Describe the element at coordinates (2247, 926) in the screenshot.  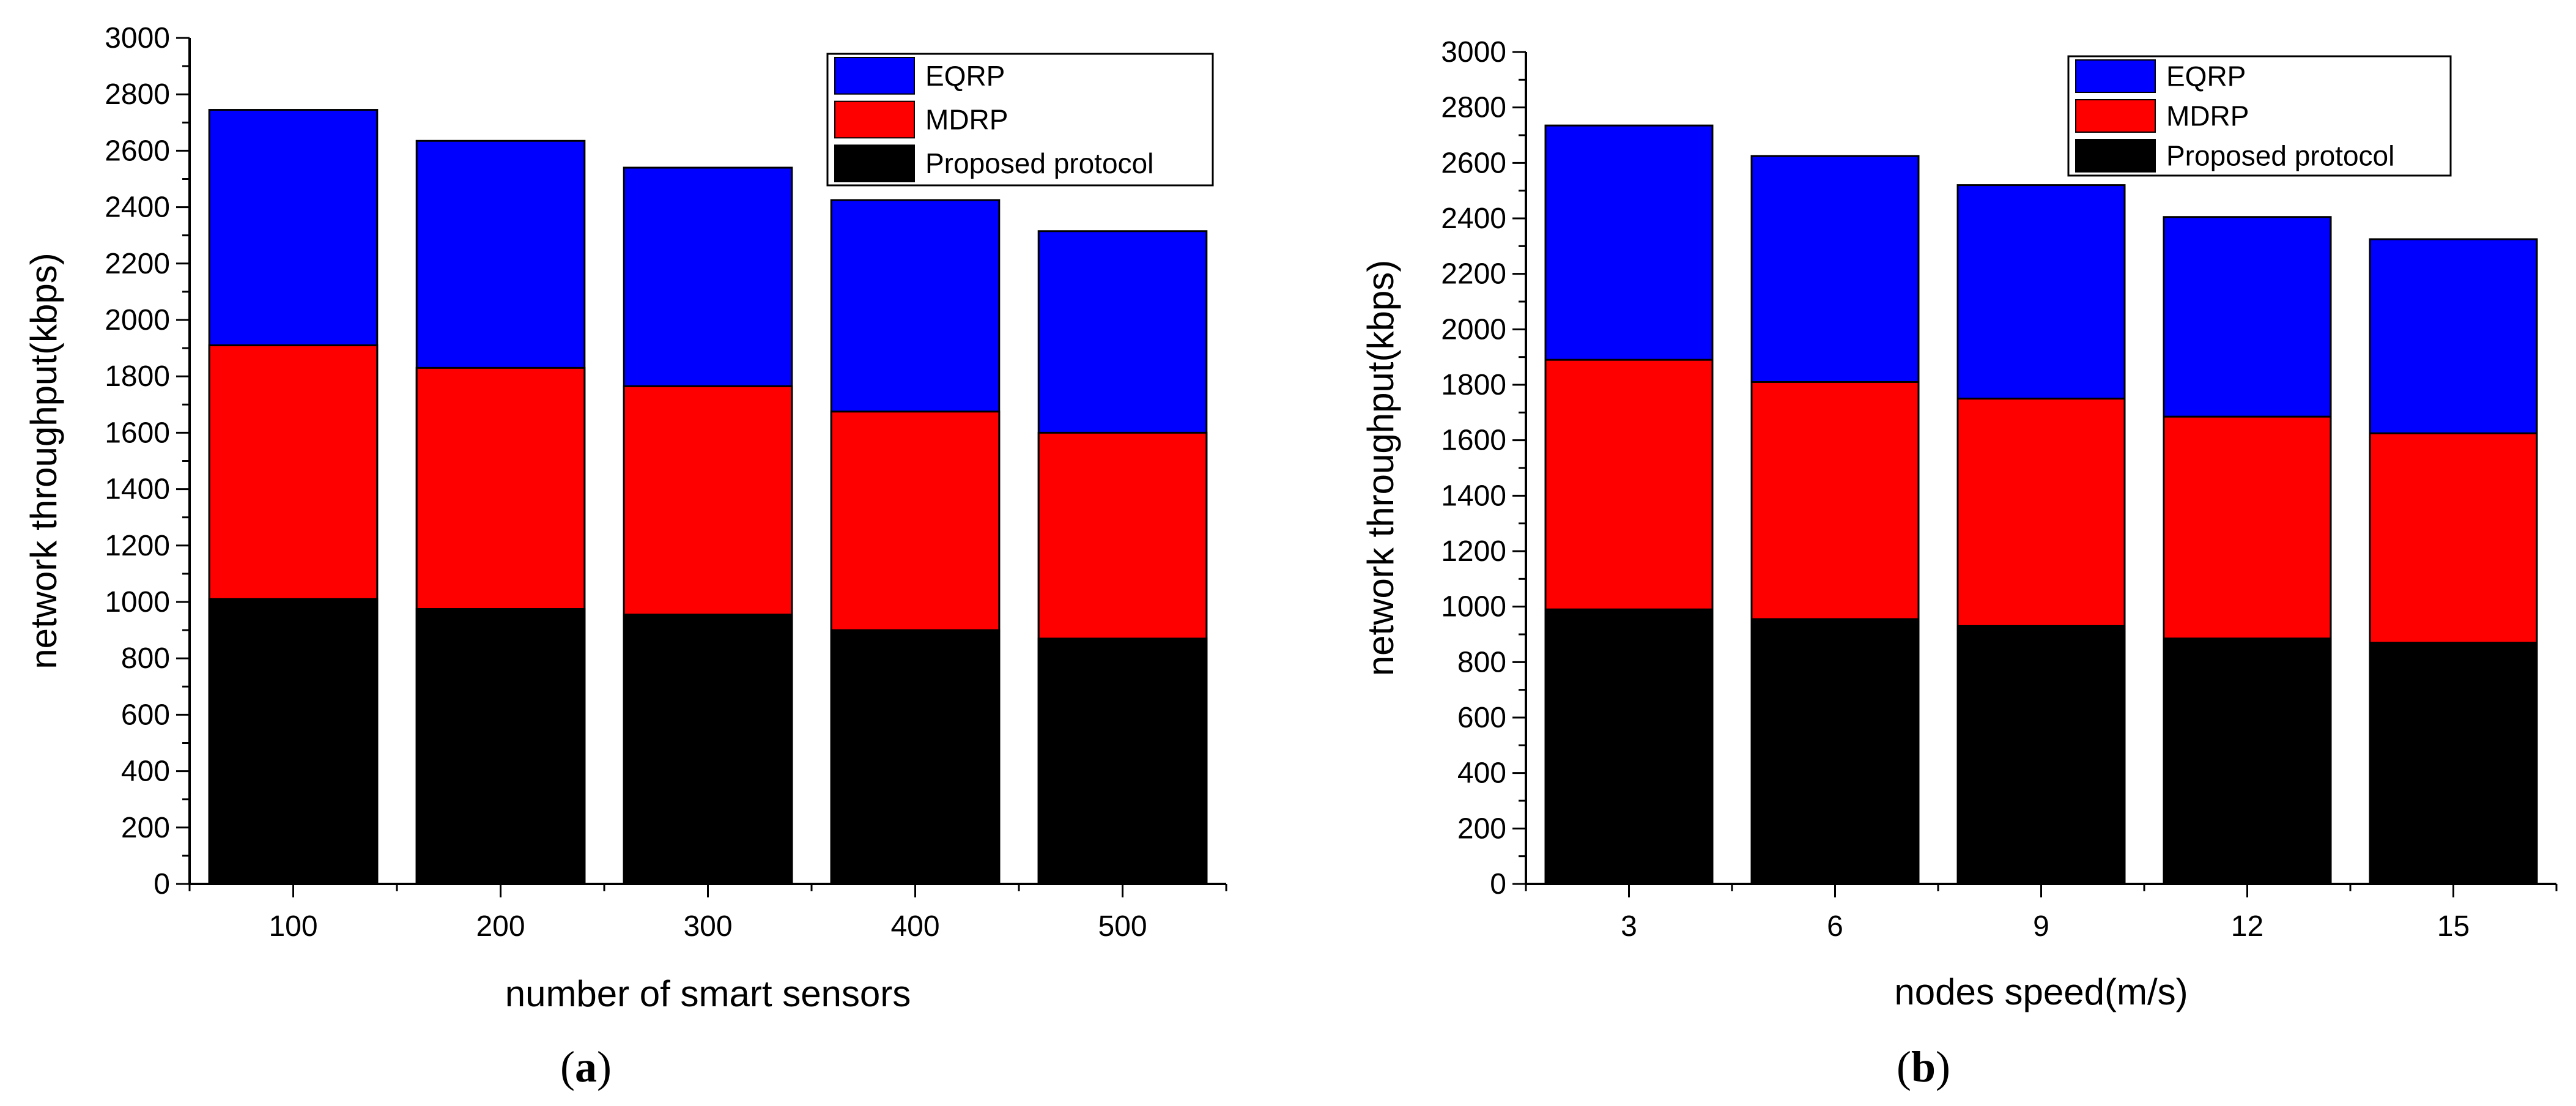
I see `x-tick-label-12: 12` at that location.